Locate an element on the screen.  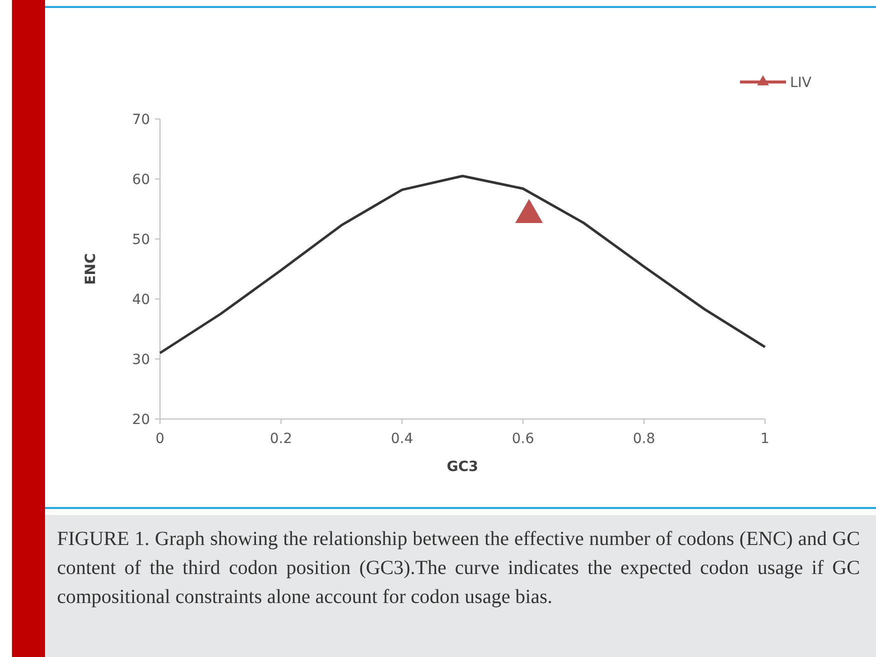
y-tick-label: 70 is located at coordinates (141, 120).